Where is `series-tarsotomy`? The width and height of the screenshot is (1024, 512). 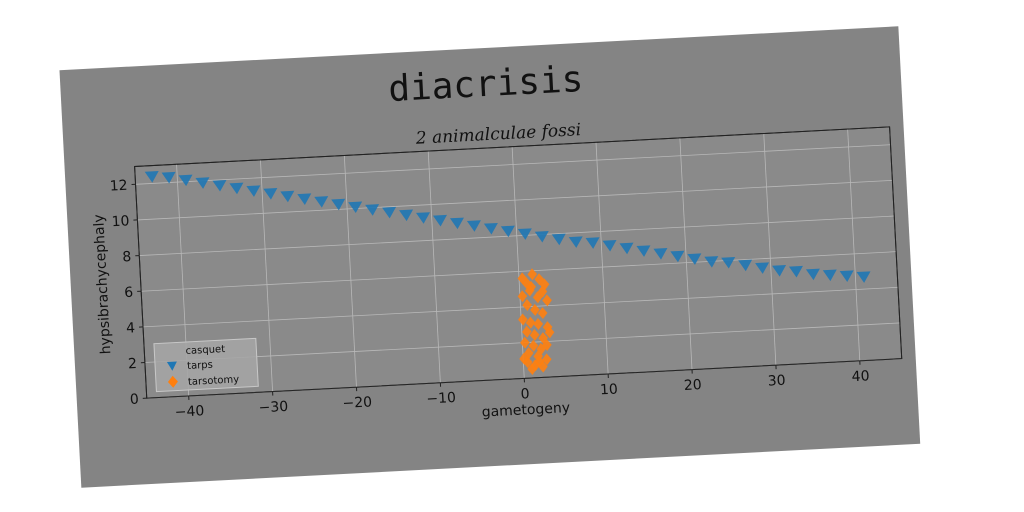
series-tarsotomy is located at coordinates (536, 322).